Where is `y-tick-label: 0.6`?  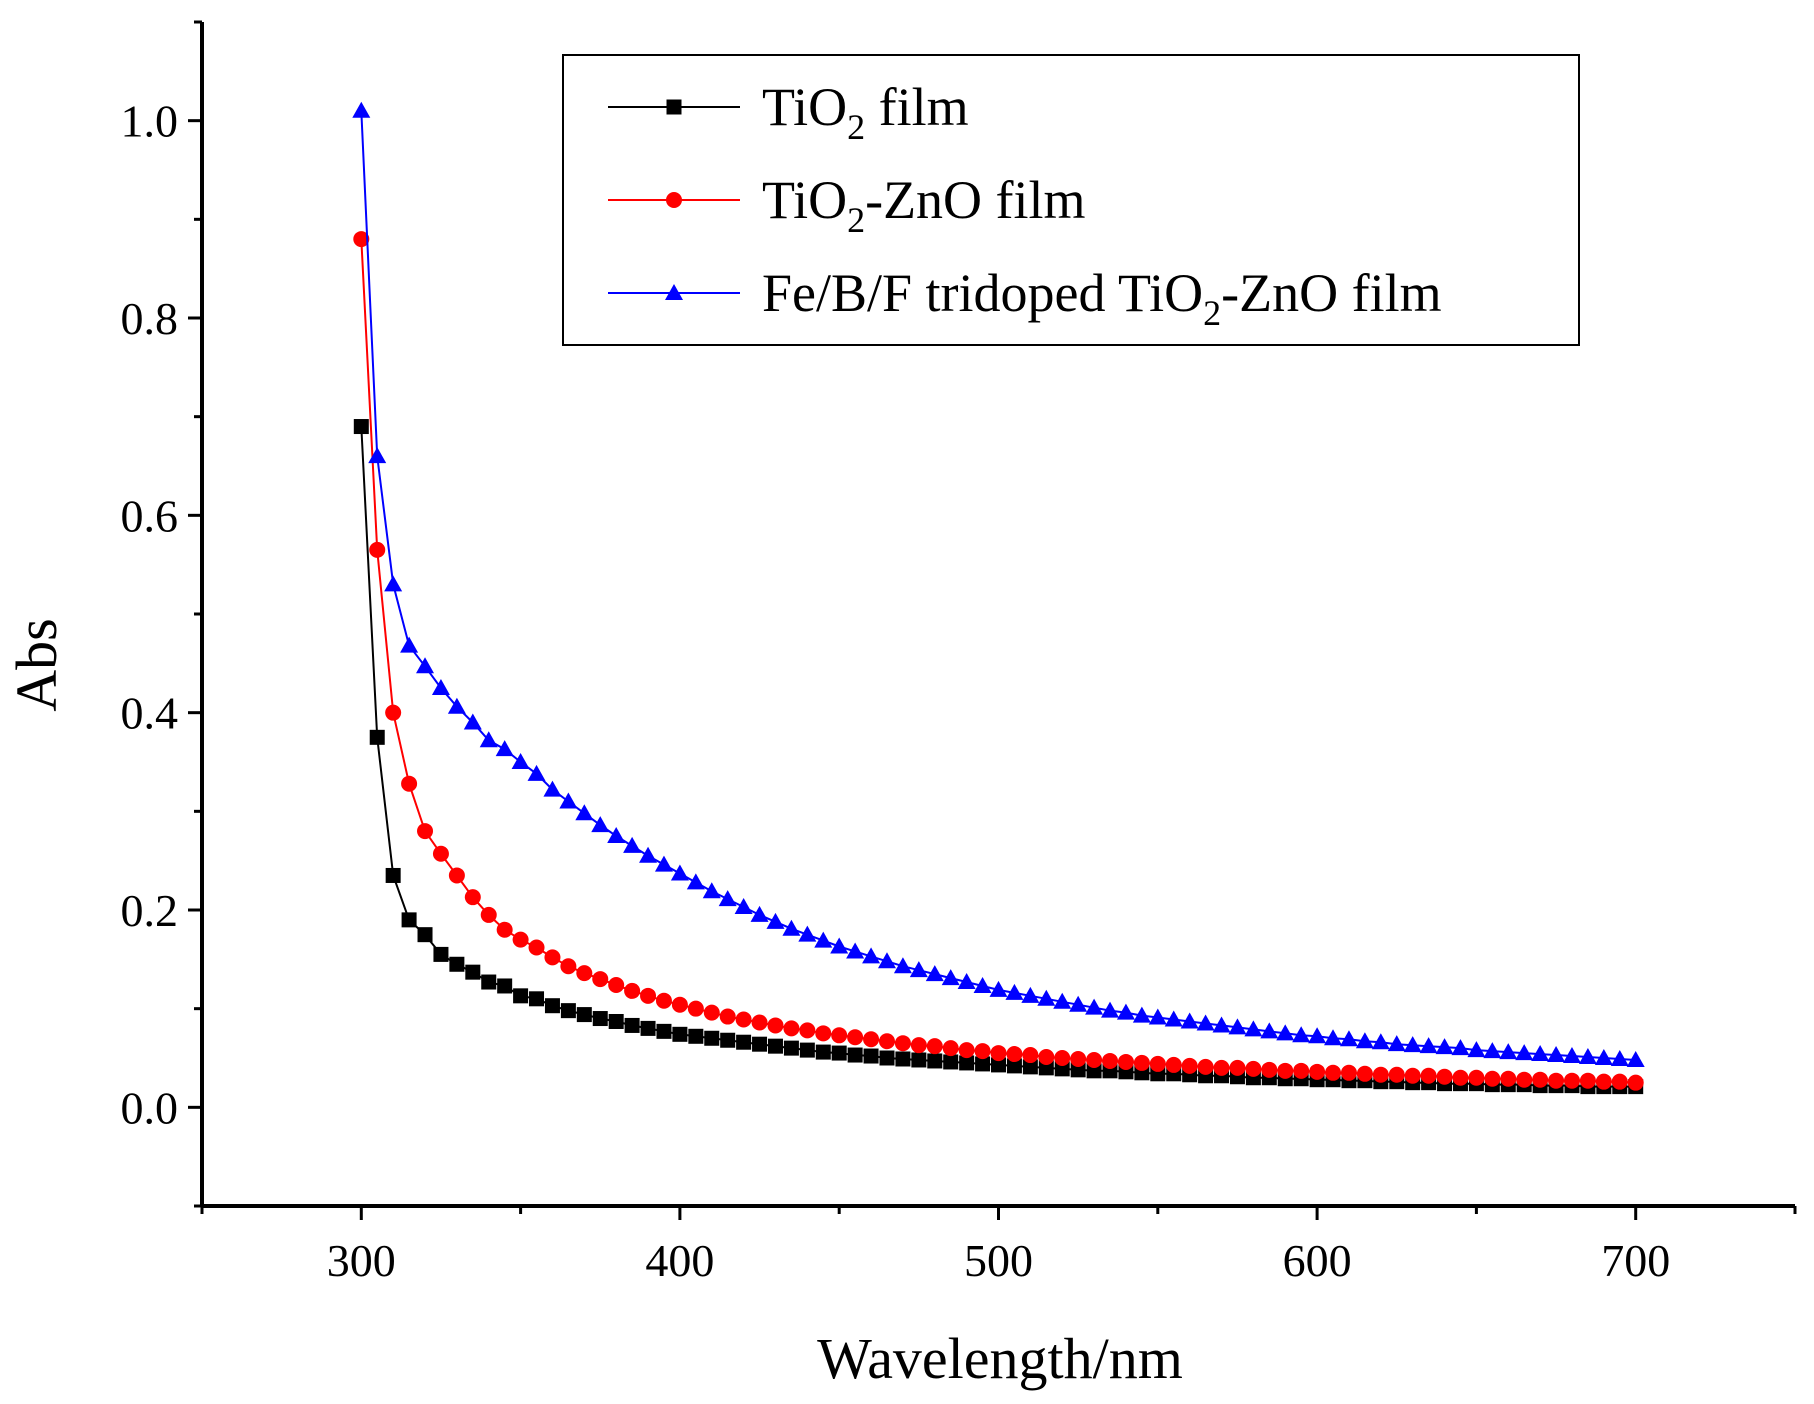
y-tick-label: 0.6 is located at coordinates (150, 515).